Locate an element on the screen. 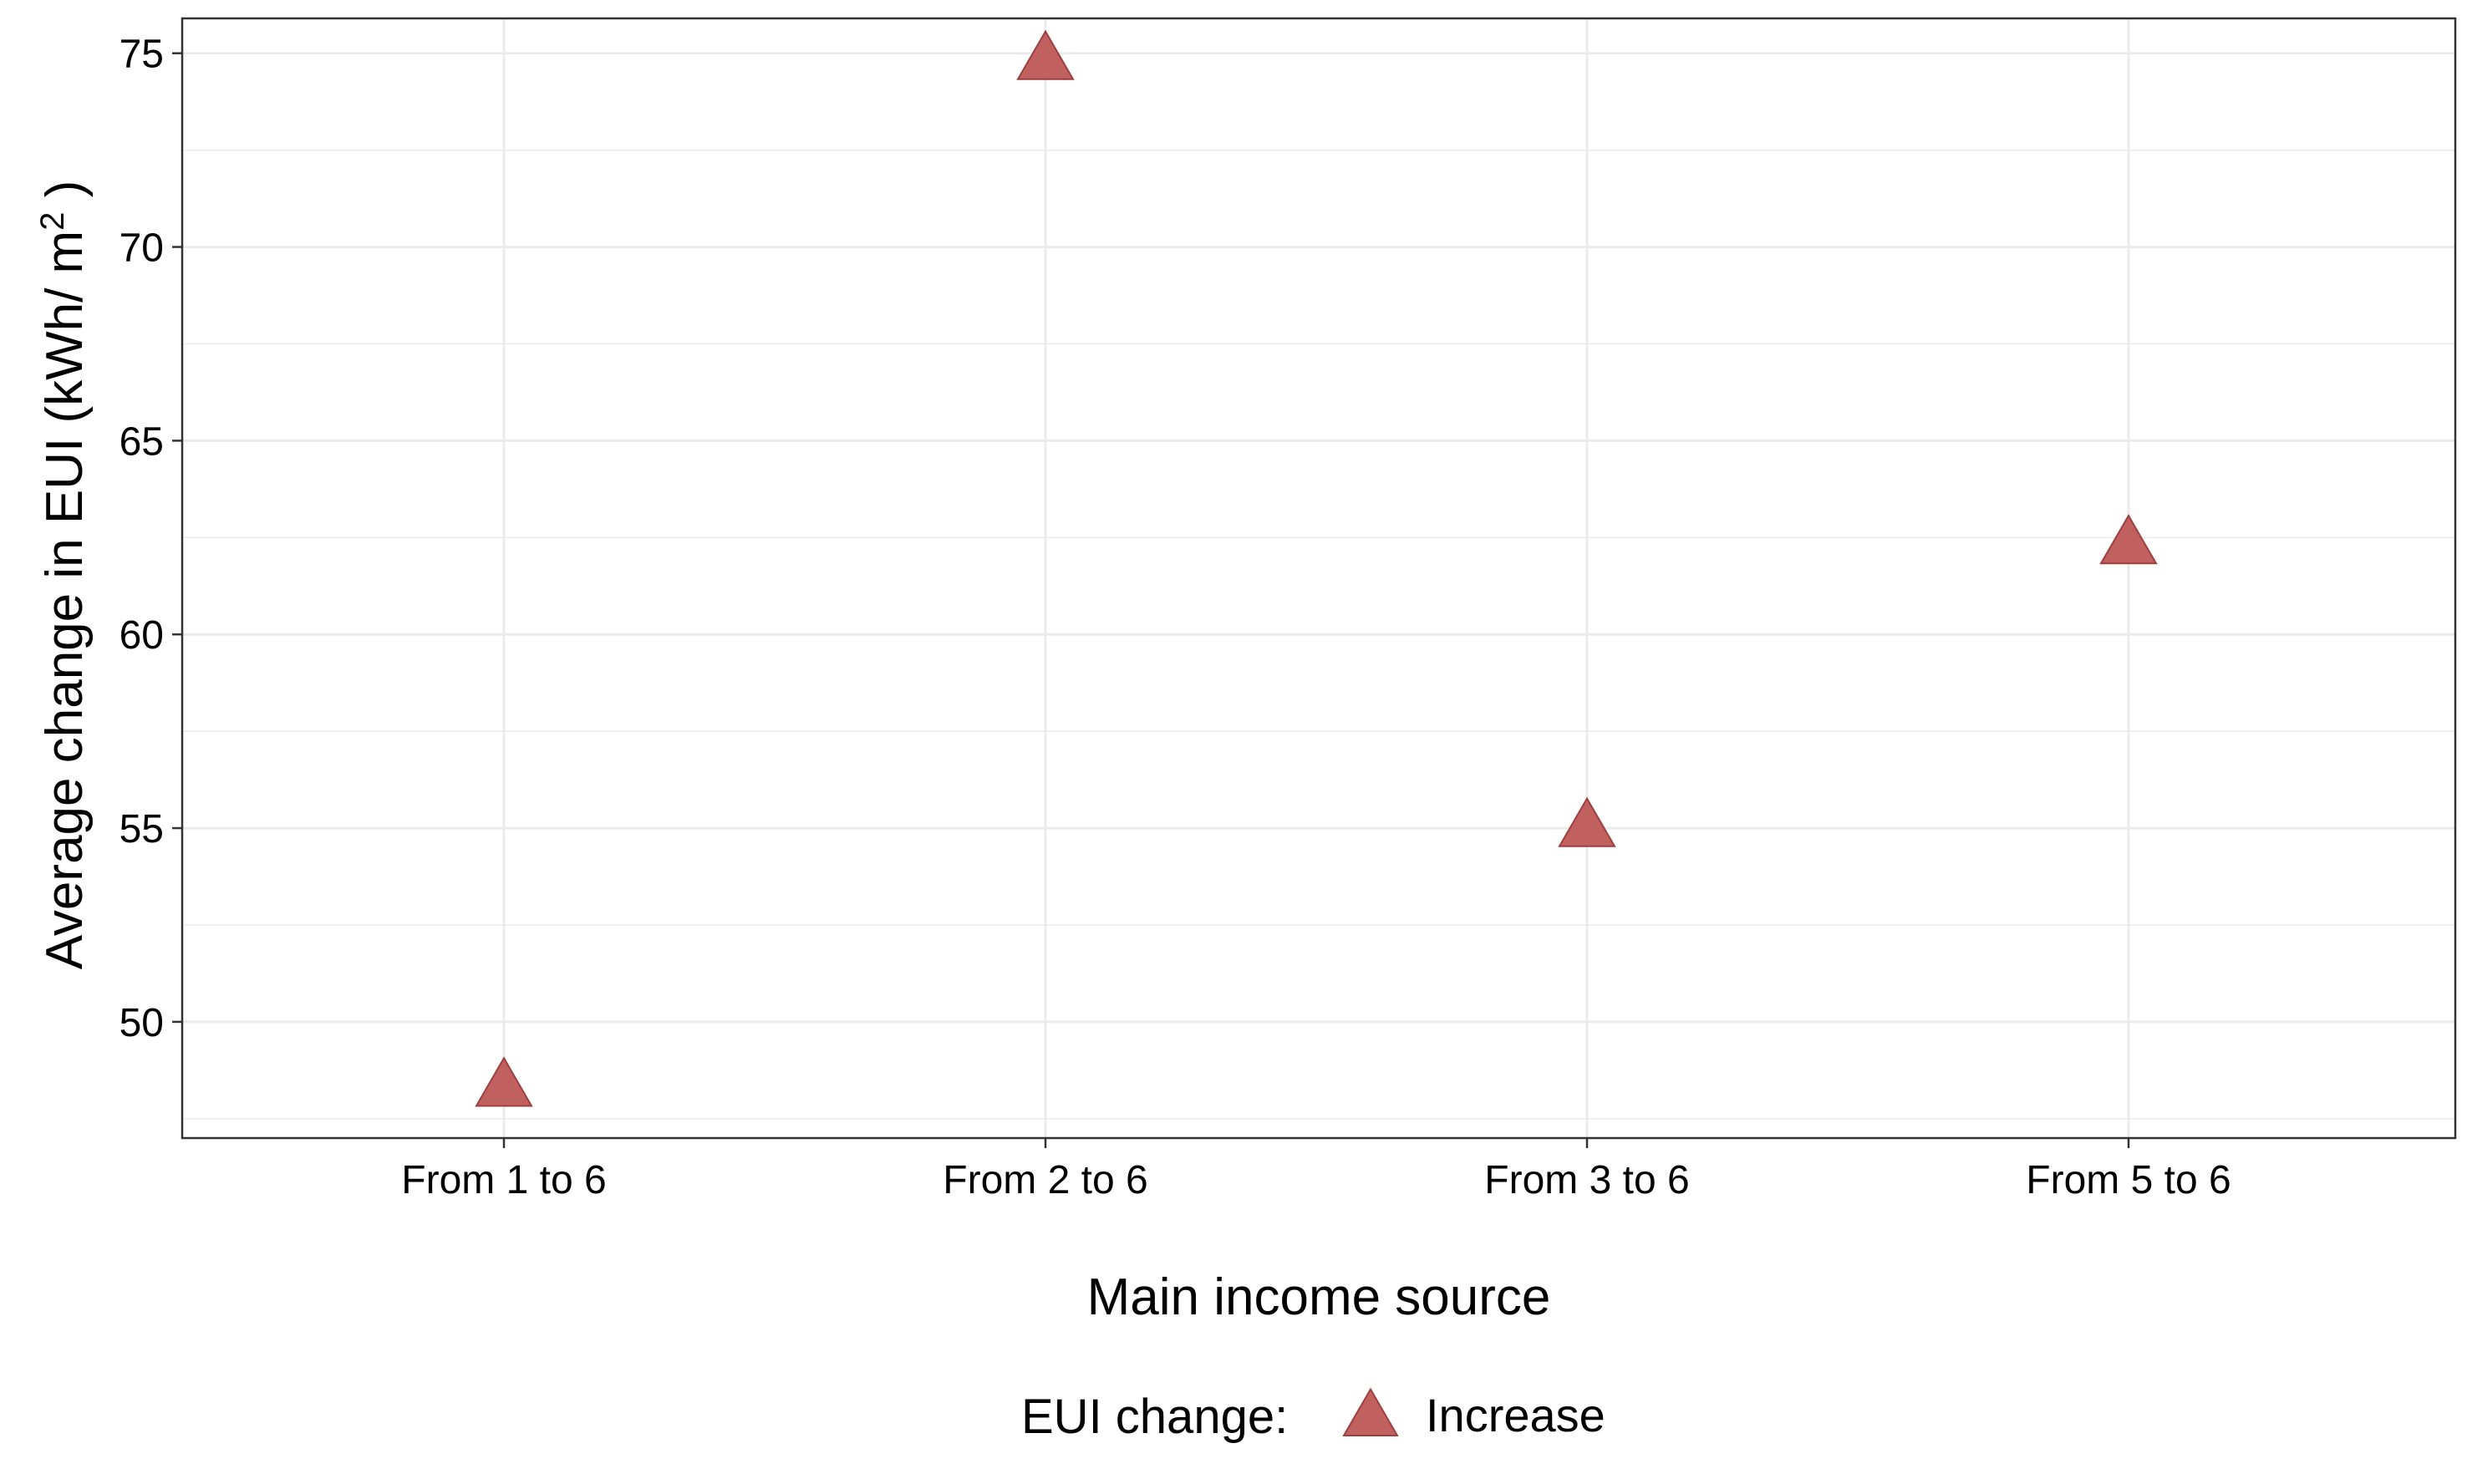 The height and width of the screenshot is (1484, 2467). y-axis-title-main: Average change in EUI (kWh/ m is located at coordinates (65, 600).